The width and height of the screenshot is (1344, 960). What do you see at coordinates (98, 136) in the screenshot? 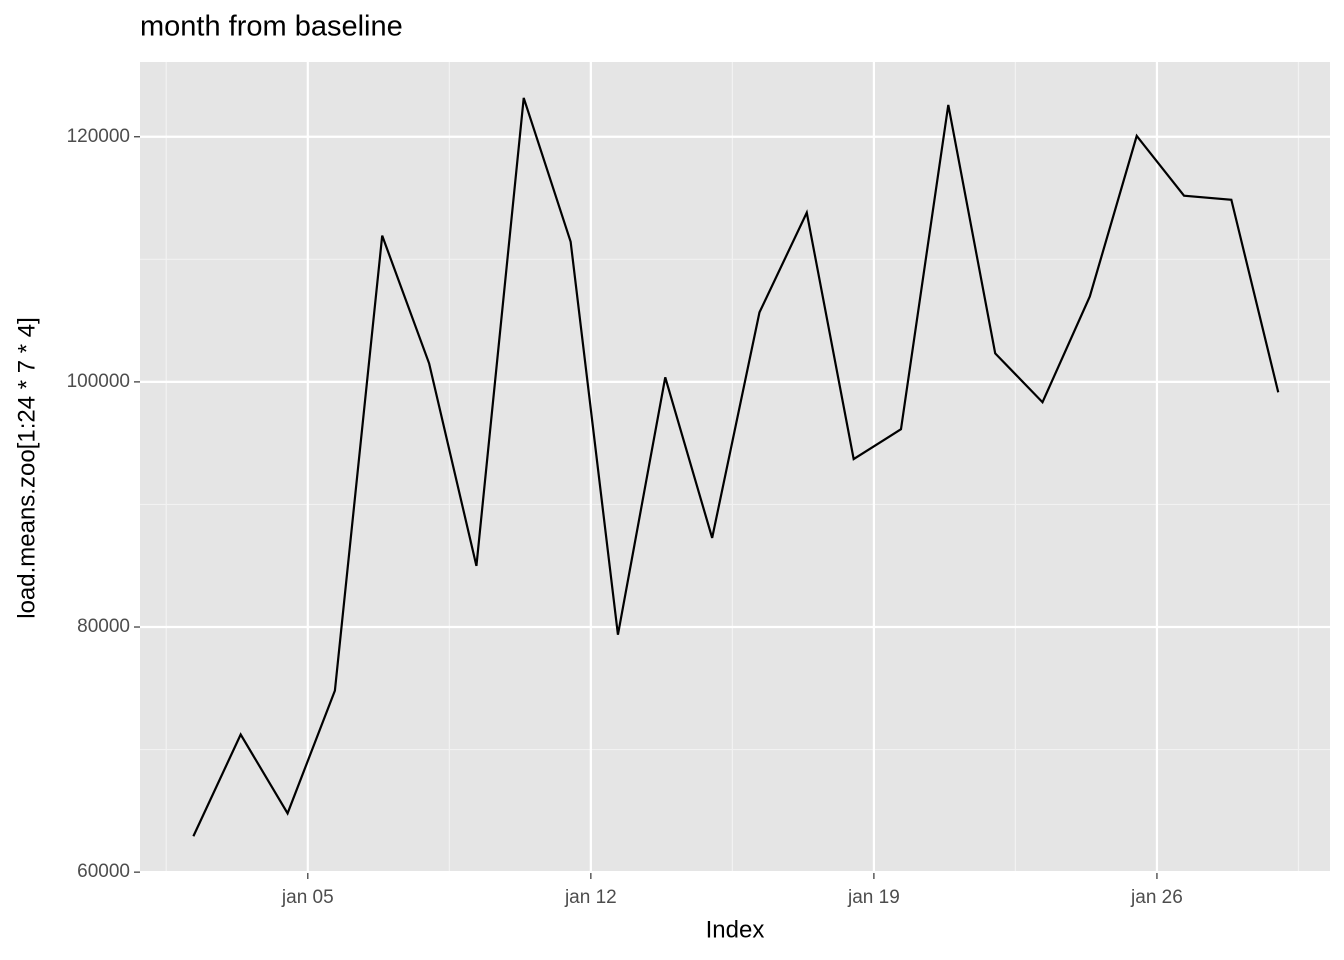
I see `y-tick-label: 120000` at bounding box center [98, 136].